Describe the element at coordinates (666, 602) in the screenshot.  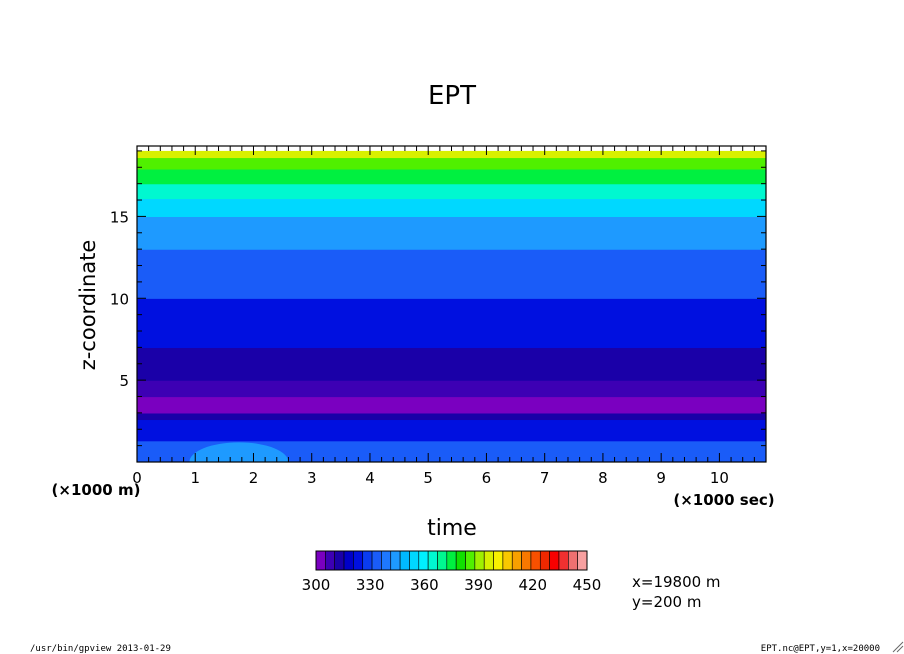
I see `slice-info-y: y=200 m` at that location.